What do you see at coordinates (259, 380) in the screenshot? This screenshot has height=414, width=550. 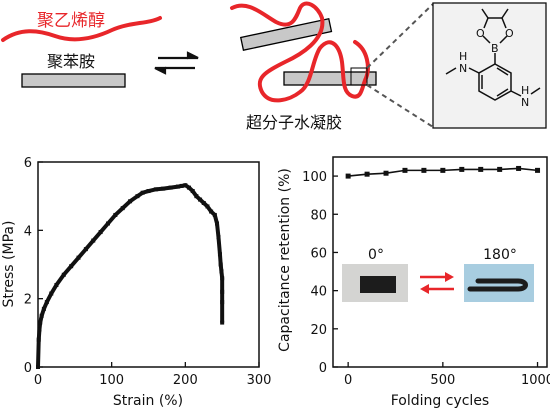 I see `x-tick-label: 300` at bounding box center [259, 380].